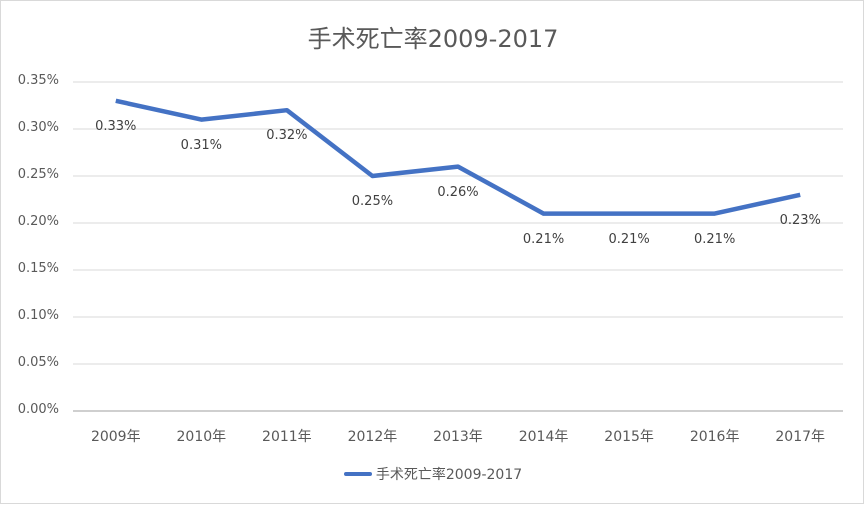 This screenshot has height=505, width=864. Describe the element at coordinates (287, 136) in the screenshot. I see `data-label: 0.32%` at that location.